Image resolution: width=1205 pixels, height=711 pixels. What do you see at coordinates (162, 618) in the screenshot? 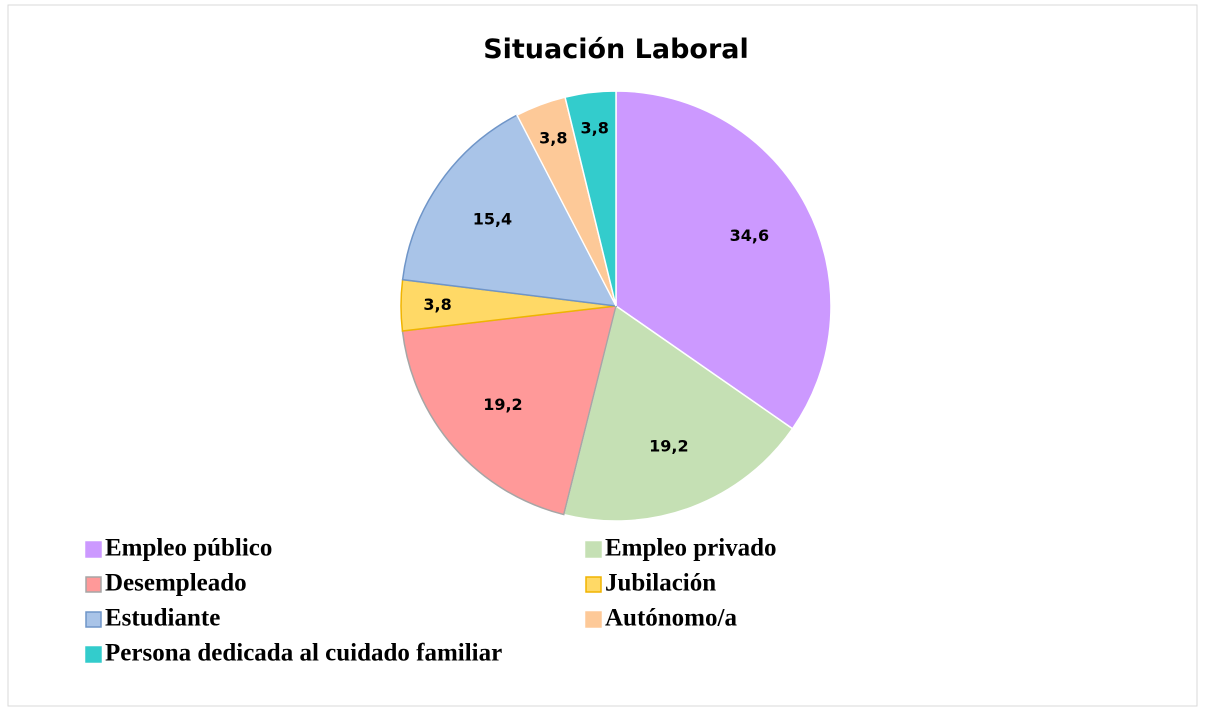
I see `legend-label: Estudiante` at bounding box center [162, 618].